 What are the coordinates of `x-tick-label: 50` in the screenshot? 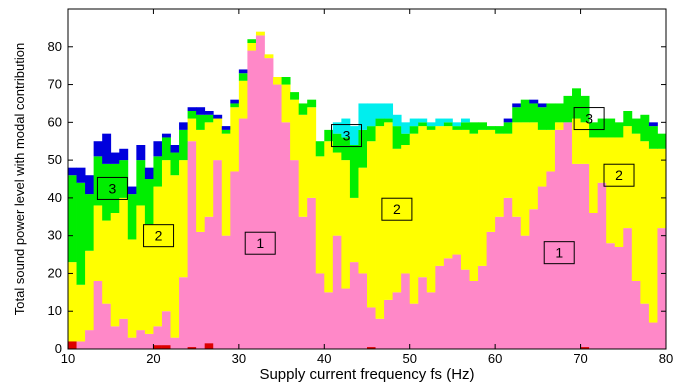 It's located at (409, 358).